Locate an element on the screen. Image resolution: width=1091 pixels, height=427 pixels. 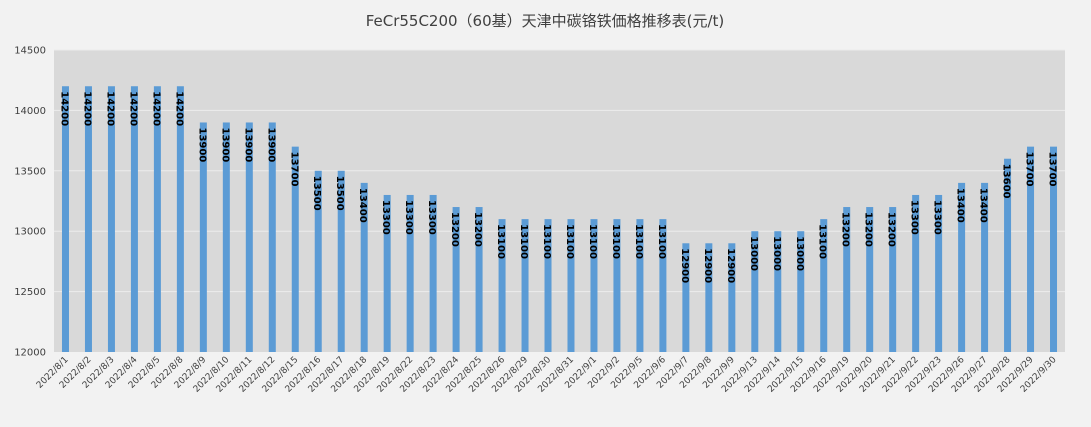
y-tick-label: 14500 is located at coordinates (30, 51).